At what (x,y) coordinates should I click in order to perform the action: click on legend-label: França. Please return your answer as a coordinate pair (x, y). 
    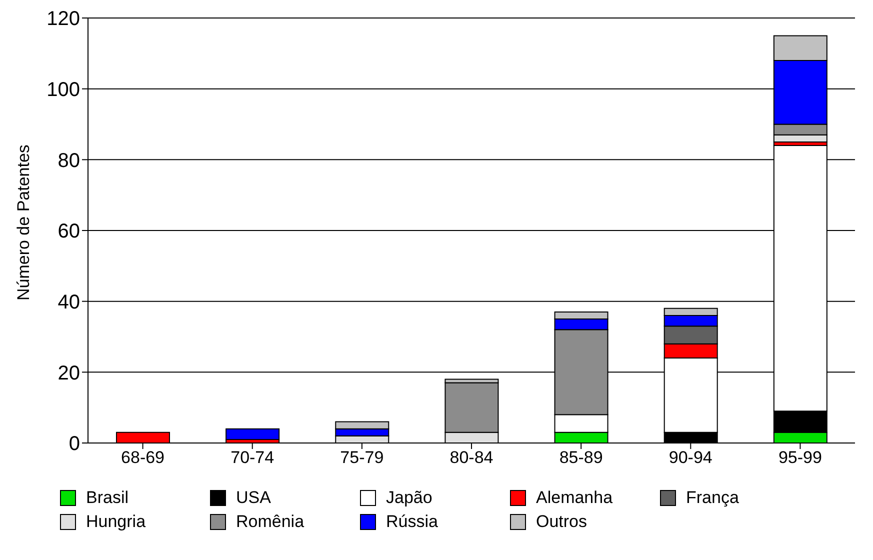
    Looking at the image, I should click on (712, 498).